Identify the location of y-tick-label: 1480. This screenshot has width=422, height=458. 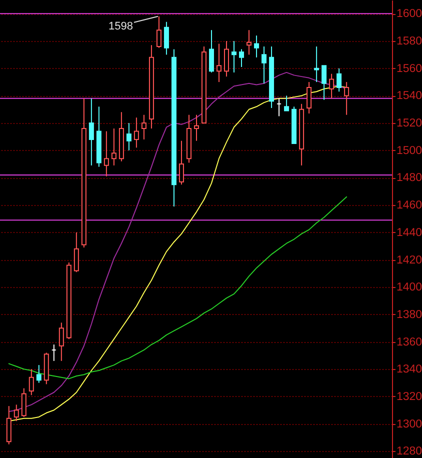
(409, 178).